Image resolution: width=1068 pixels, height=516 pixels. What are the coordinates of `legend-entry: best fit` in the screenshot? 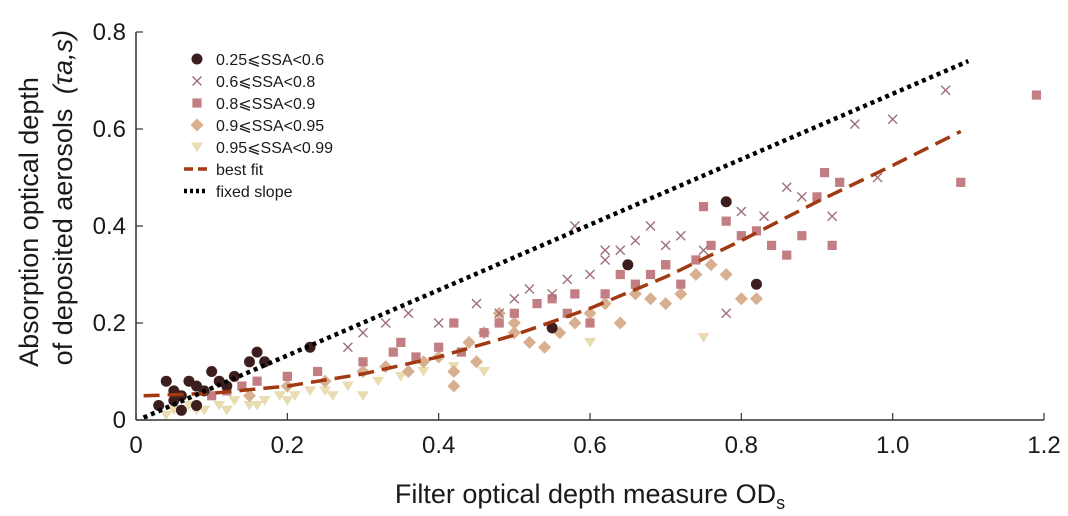 It's located at (224, 170).